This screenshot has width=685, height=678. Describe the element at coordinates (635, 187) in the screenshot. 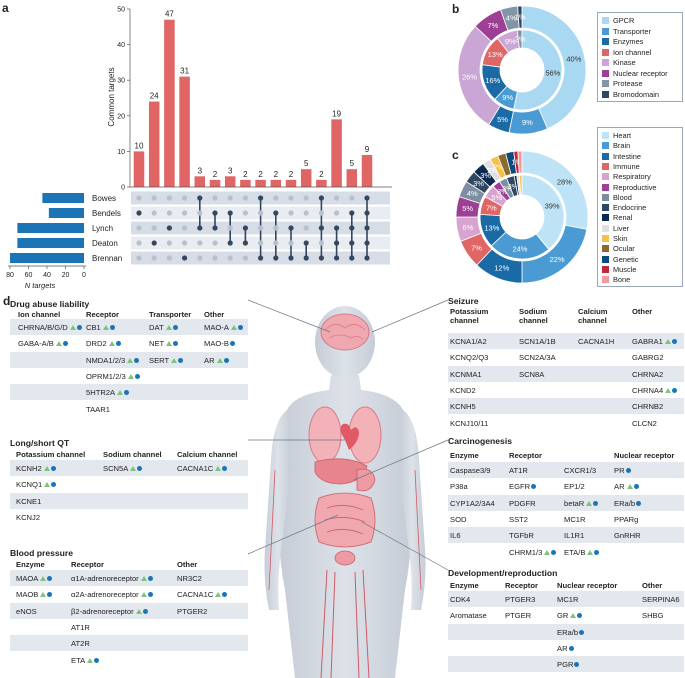

I see `legend-label: Reproductive` at that location.